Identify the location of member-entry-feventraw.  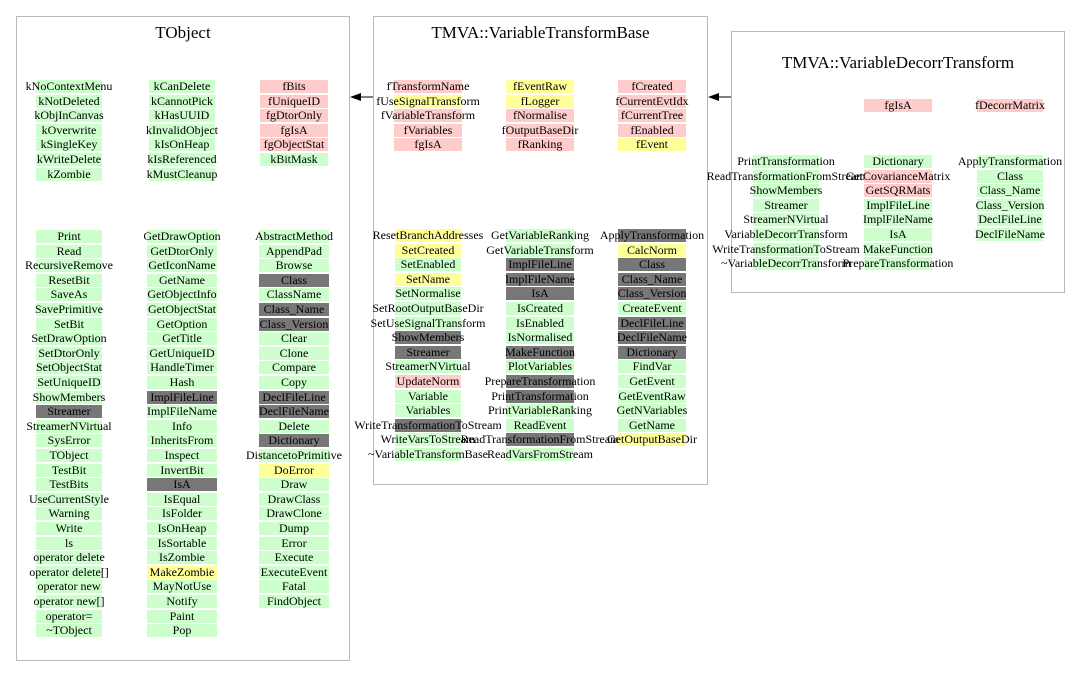
(540, 86).